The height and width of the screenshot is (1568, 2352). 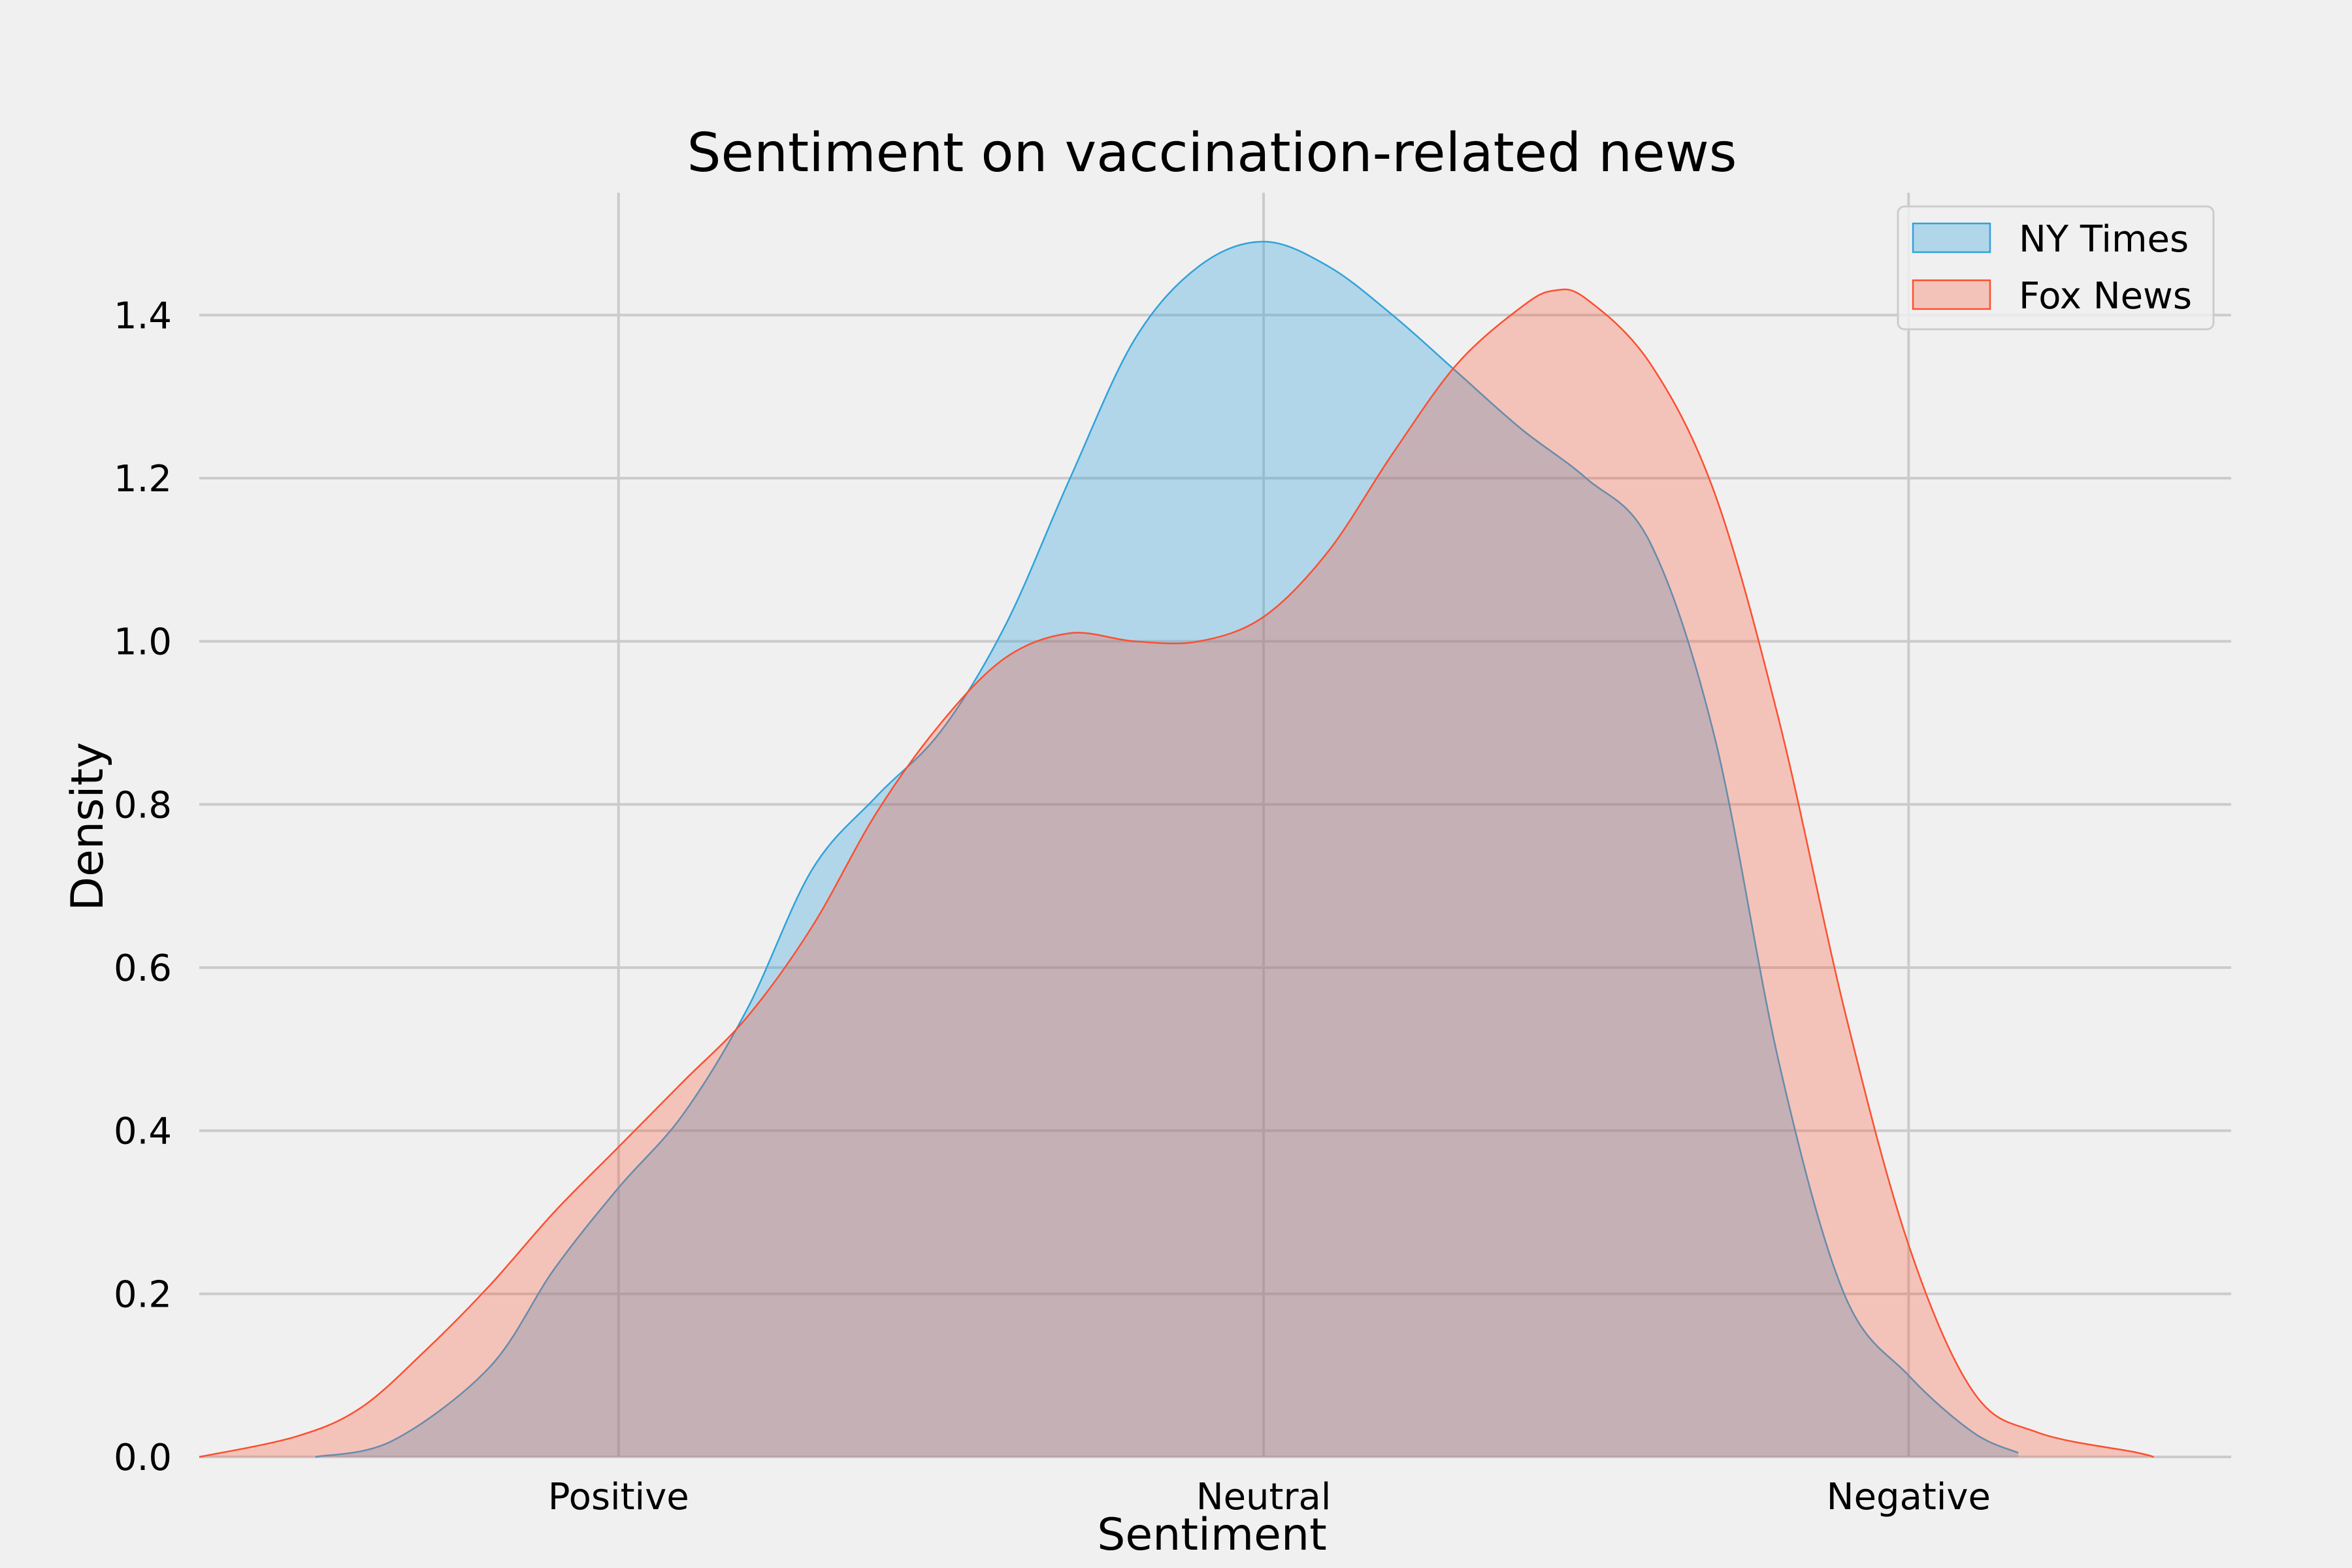 What do you see at coordinates (143, 1458) in the screenshot?
I see `y-tick-label: 0.0` at bounding box center [143, 1458].